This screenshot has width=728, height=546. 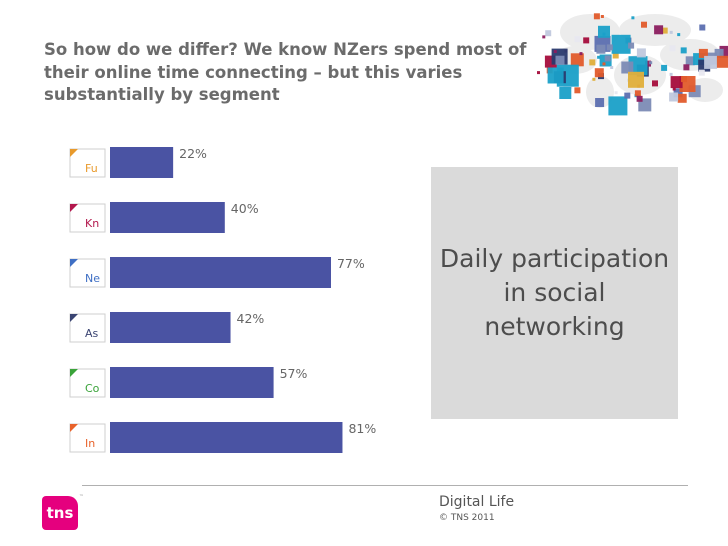 I want to click on footer-divider, so click(x=385, y=485).